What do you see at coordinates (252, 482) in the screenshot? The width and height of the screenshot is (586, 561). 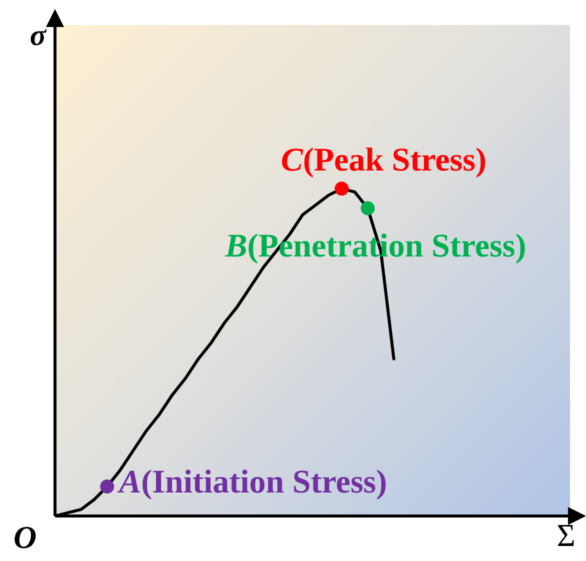 I see `annotation: A(Initiation Stress)` at bounding box center [252, 482].